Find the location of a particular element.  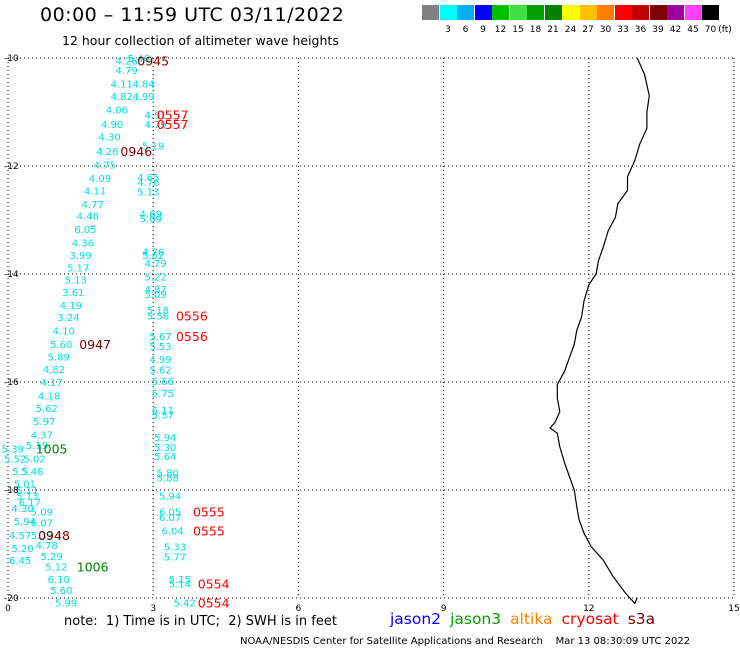

wave-height-label: 4.37 is located at coordinates (42, 435).